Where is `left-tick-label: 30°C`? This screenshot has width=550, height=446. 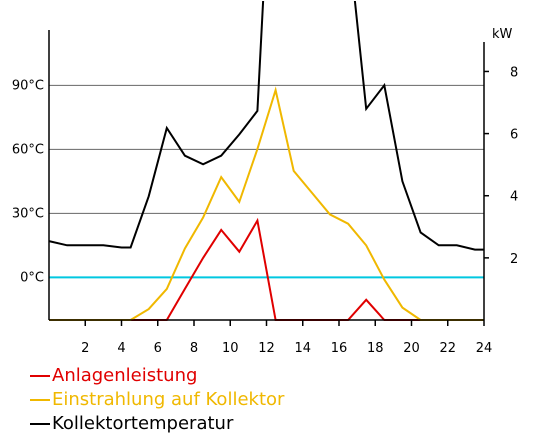 left-tick-label: 30°C is located at coordinates (28, 213).